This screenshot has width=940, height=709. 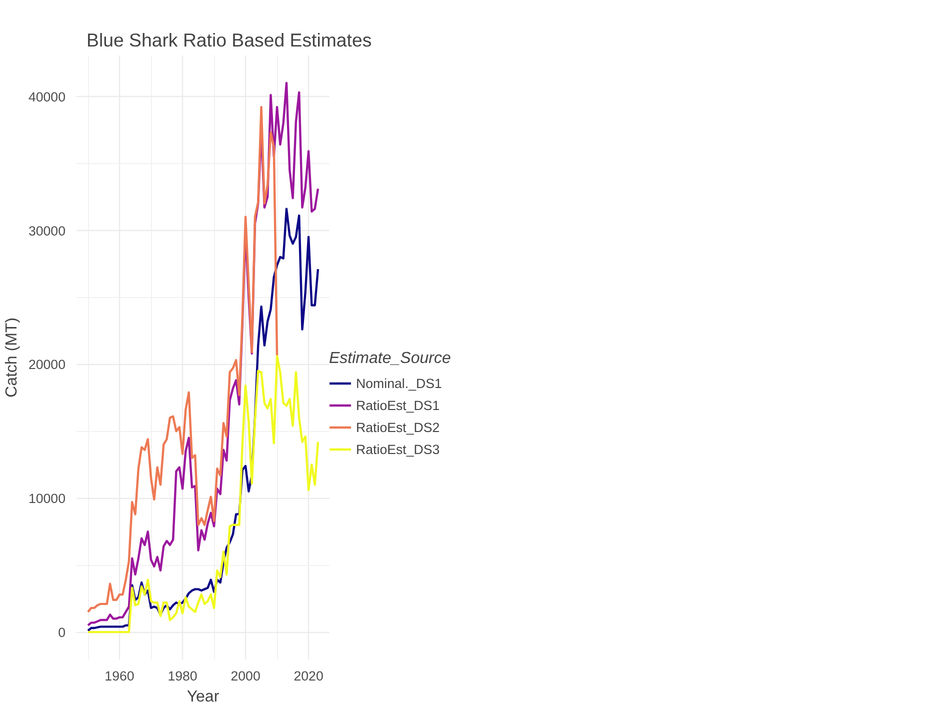 What do you see at coordinates (398, 427) in the screenshot?
I see `legend-label: RatioEst_DS2` at bounding box center [398, 427].